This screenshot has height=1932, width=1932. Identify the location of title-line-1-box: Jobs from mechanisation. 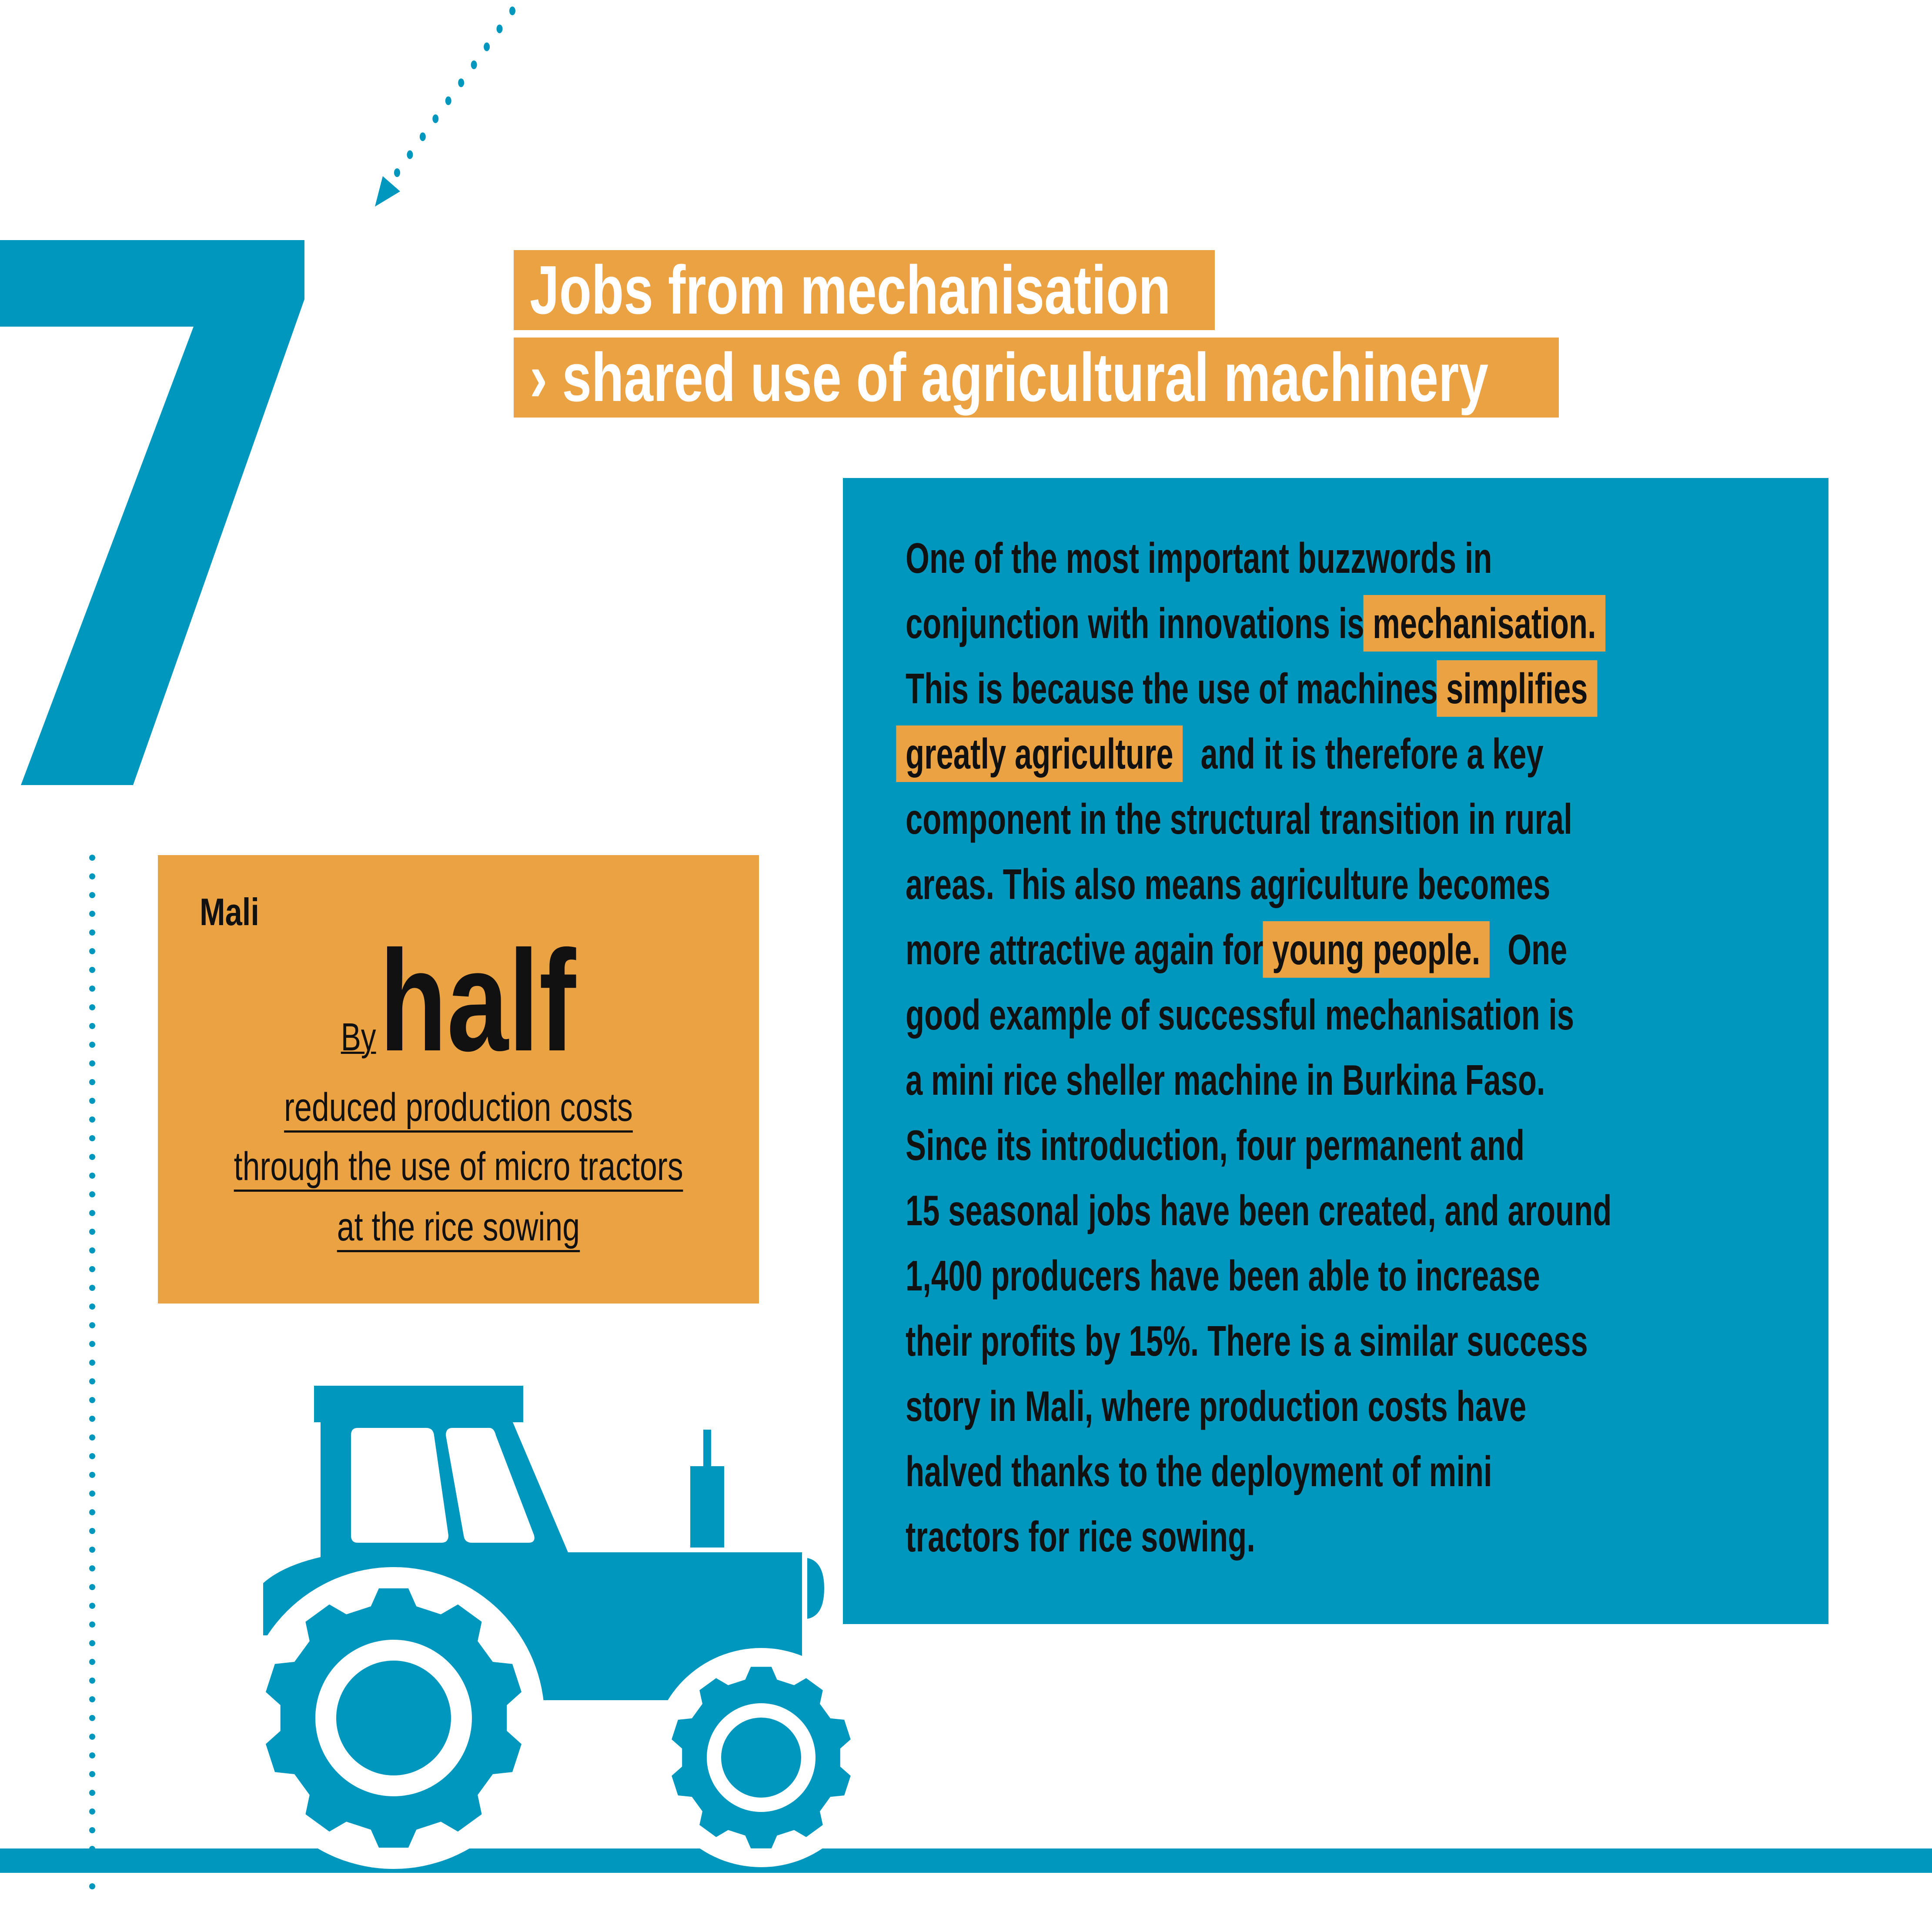
(864, 290).